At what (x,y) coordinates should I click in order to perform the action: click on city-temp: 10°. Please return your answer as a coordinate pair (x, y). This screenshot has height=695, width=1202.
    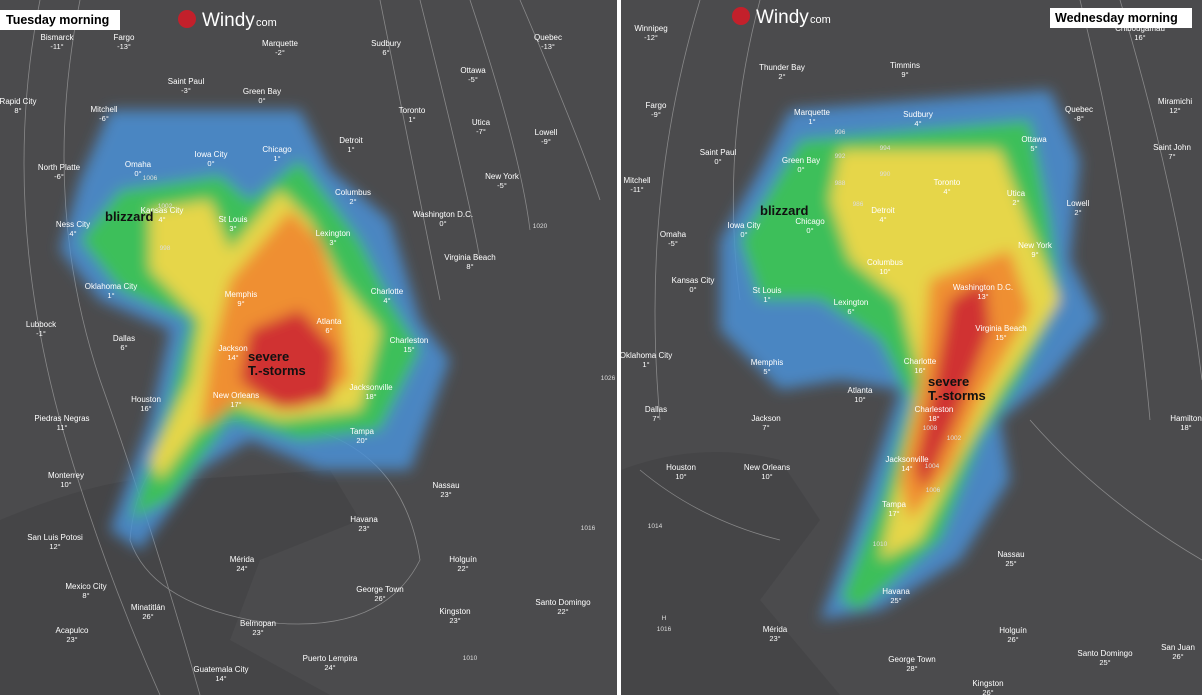
    Looking at the image, I should click on (884, 271).